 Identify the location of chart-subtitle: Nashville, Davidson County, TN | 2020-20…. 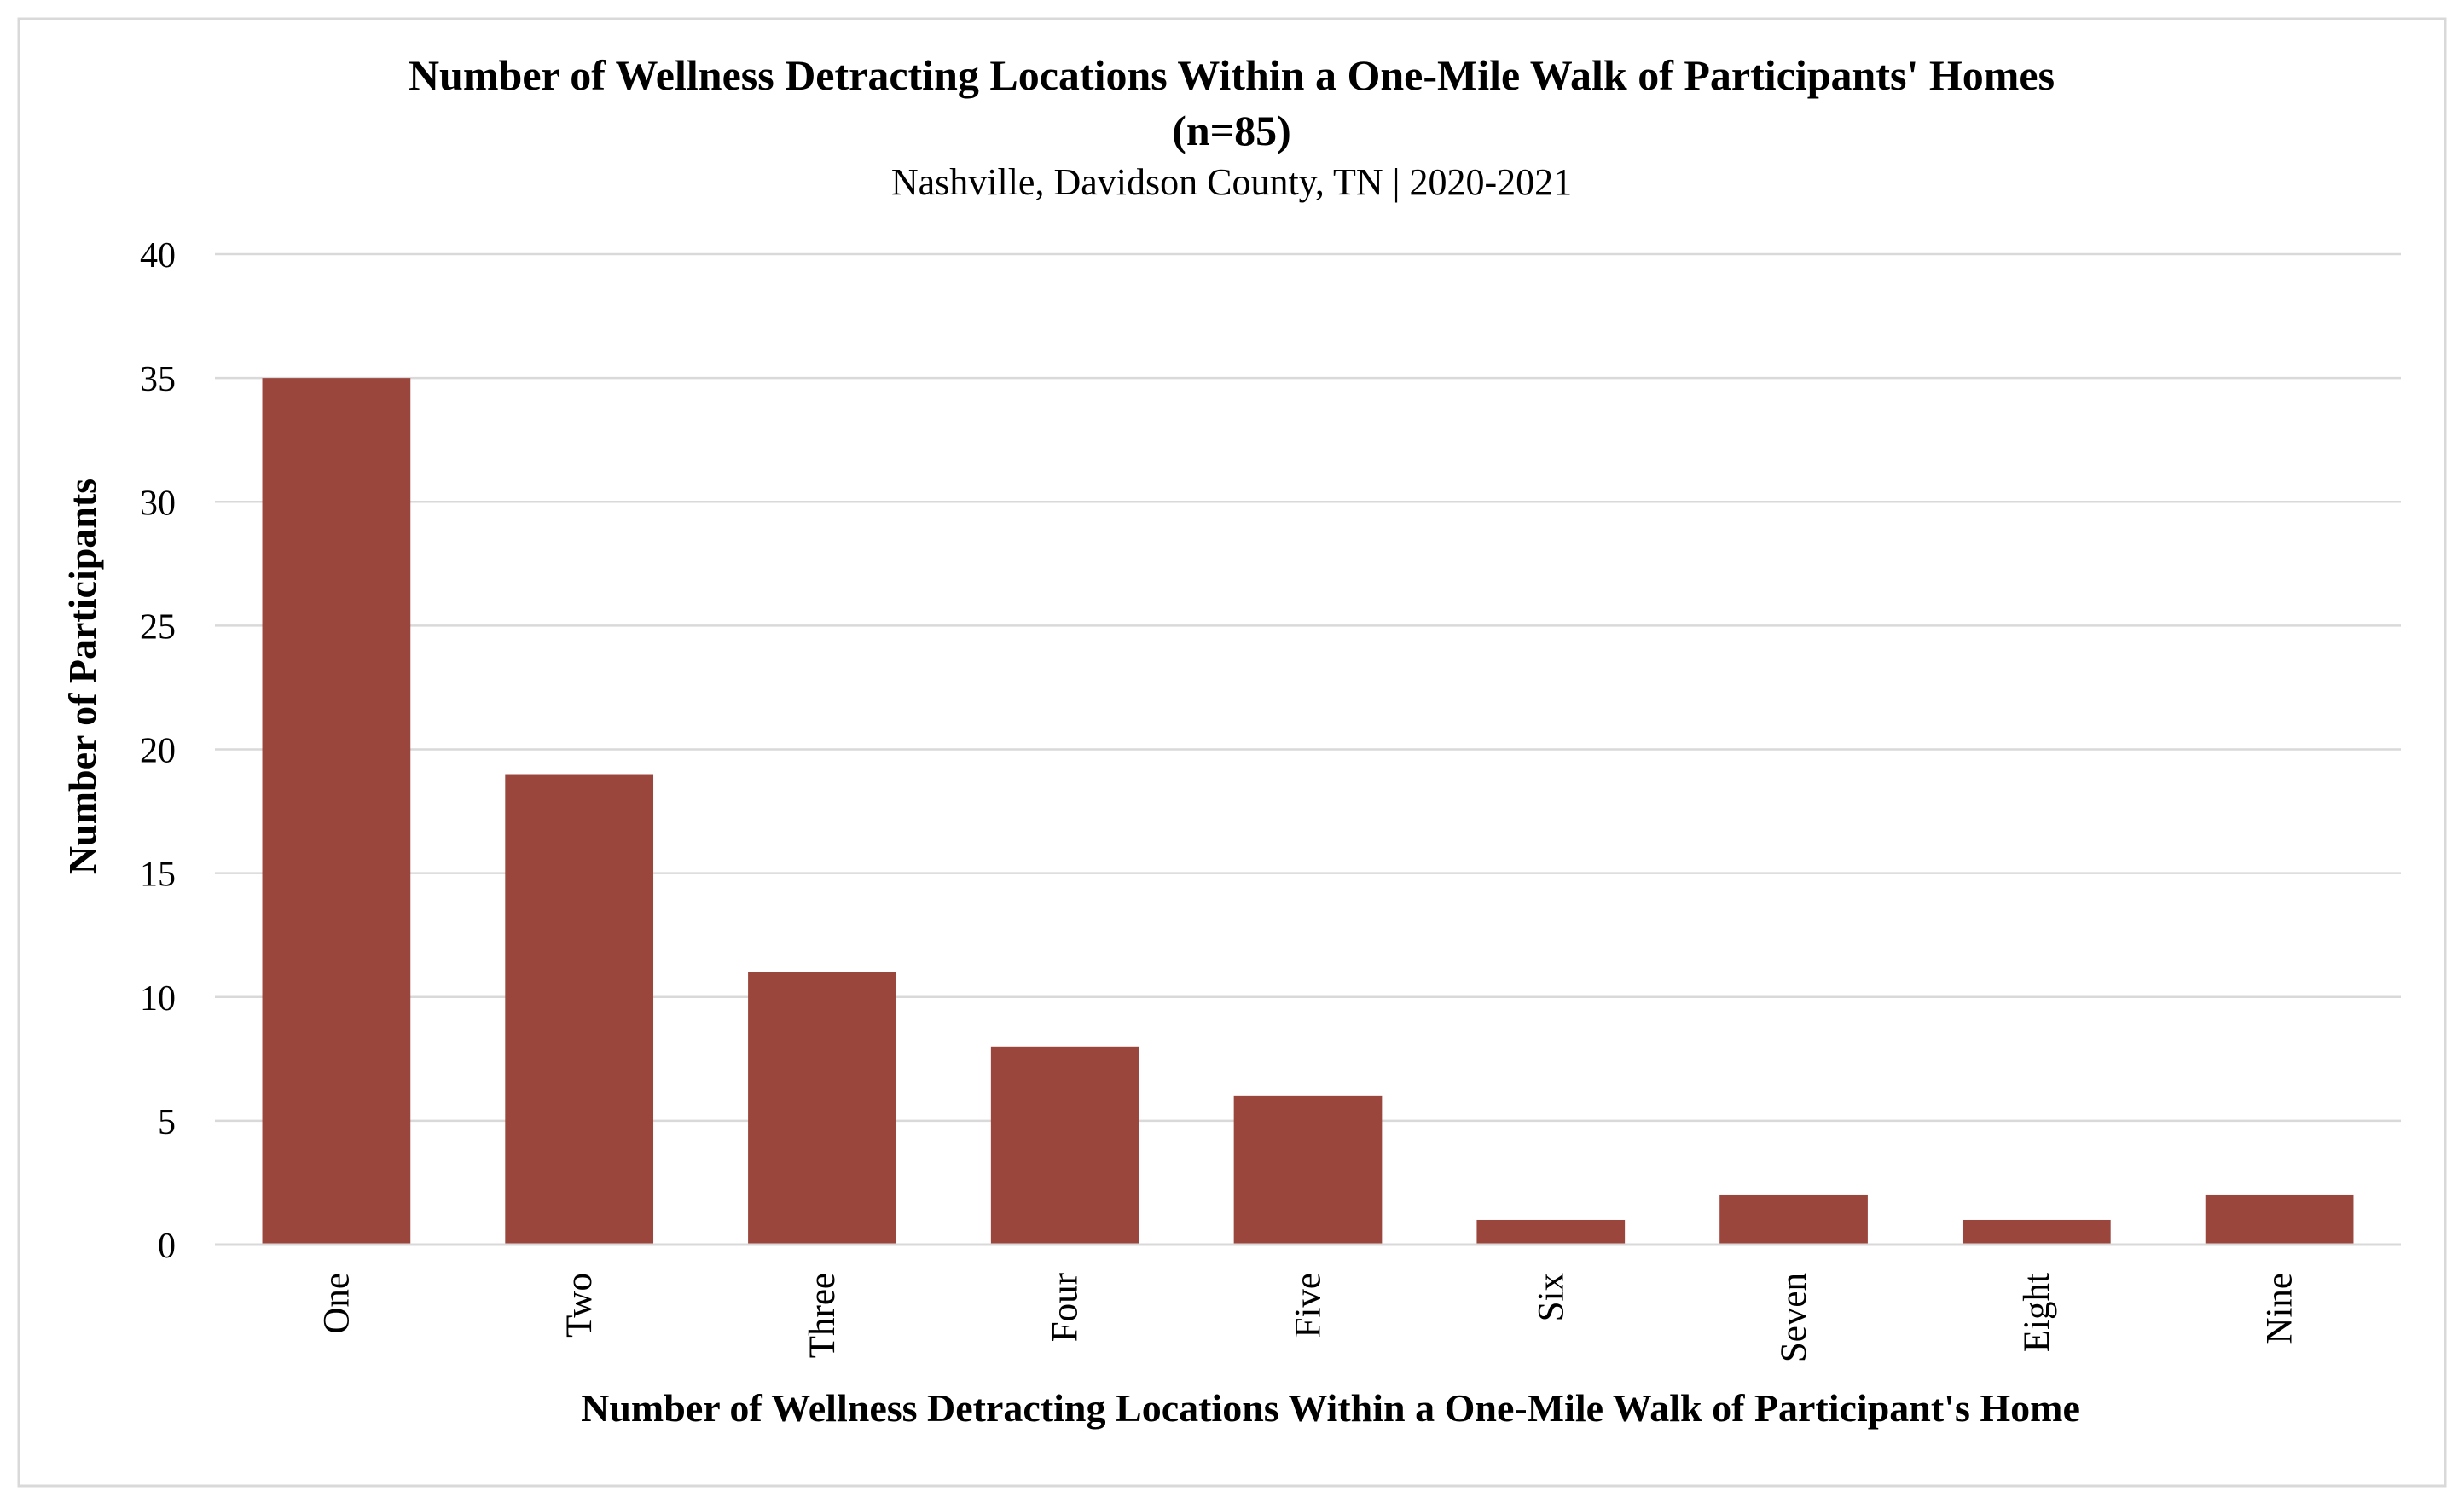
(1231, 182).